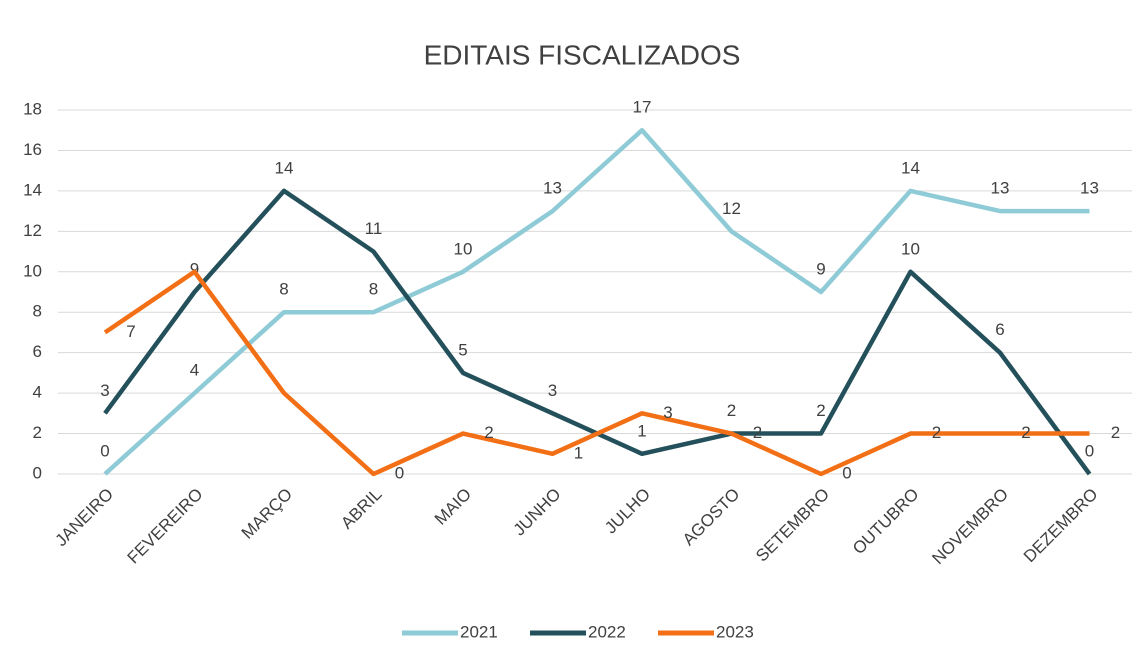  Describe the element at coordinates (267, 514) in the screenshot. I see `x-tick-label: MARÇO` at that location.